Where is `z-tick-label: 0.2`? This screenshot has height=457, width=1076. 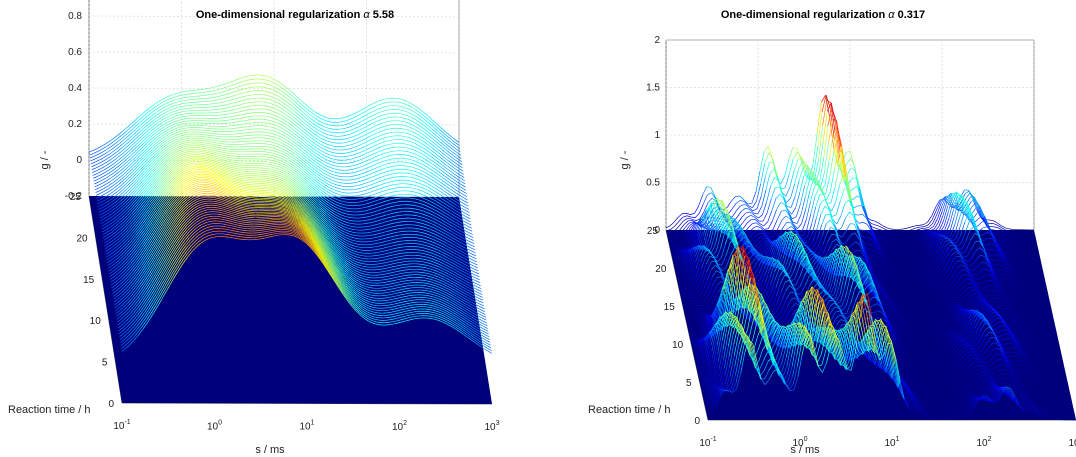 z-tick-label: 0.2 is located at coordinates (75, 124).